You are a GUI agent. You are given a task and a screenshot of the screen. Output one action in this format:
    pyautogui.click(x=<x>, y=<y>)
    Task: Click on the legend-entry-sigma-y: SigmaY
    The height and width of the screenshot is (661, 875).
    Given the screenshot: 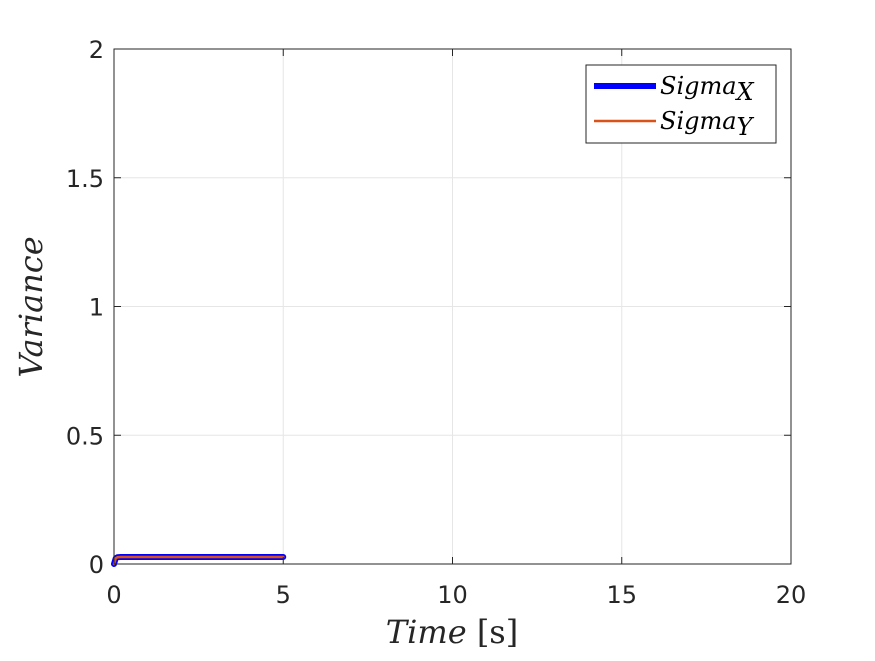 What is the action you would take?
    pyautogui.click(x=707, y=124)
    